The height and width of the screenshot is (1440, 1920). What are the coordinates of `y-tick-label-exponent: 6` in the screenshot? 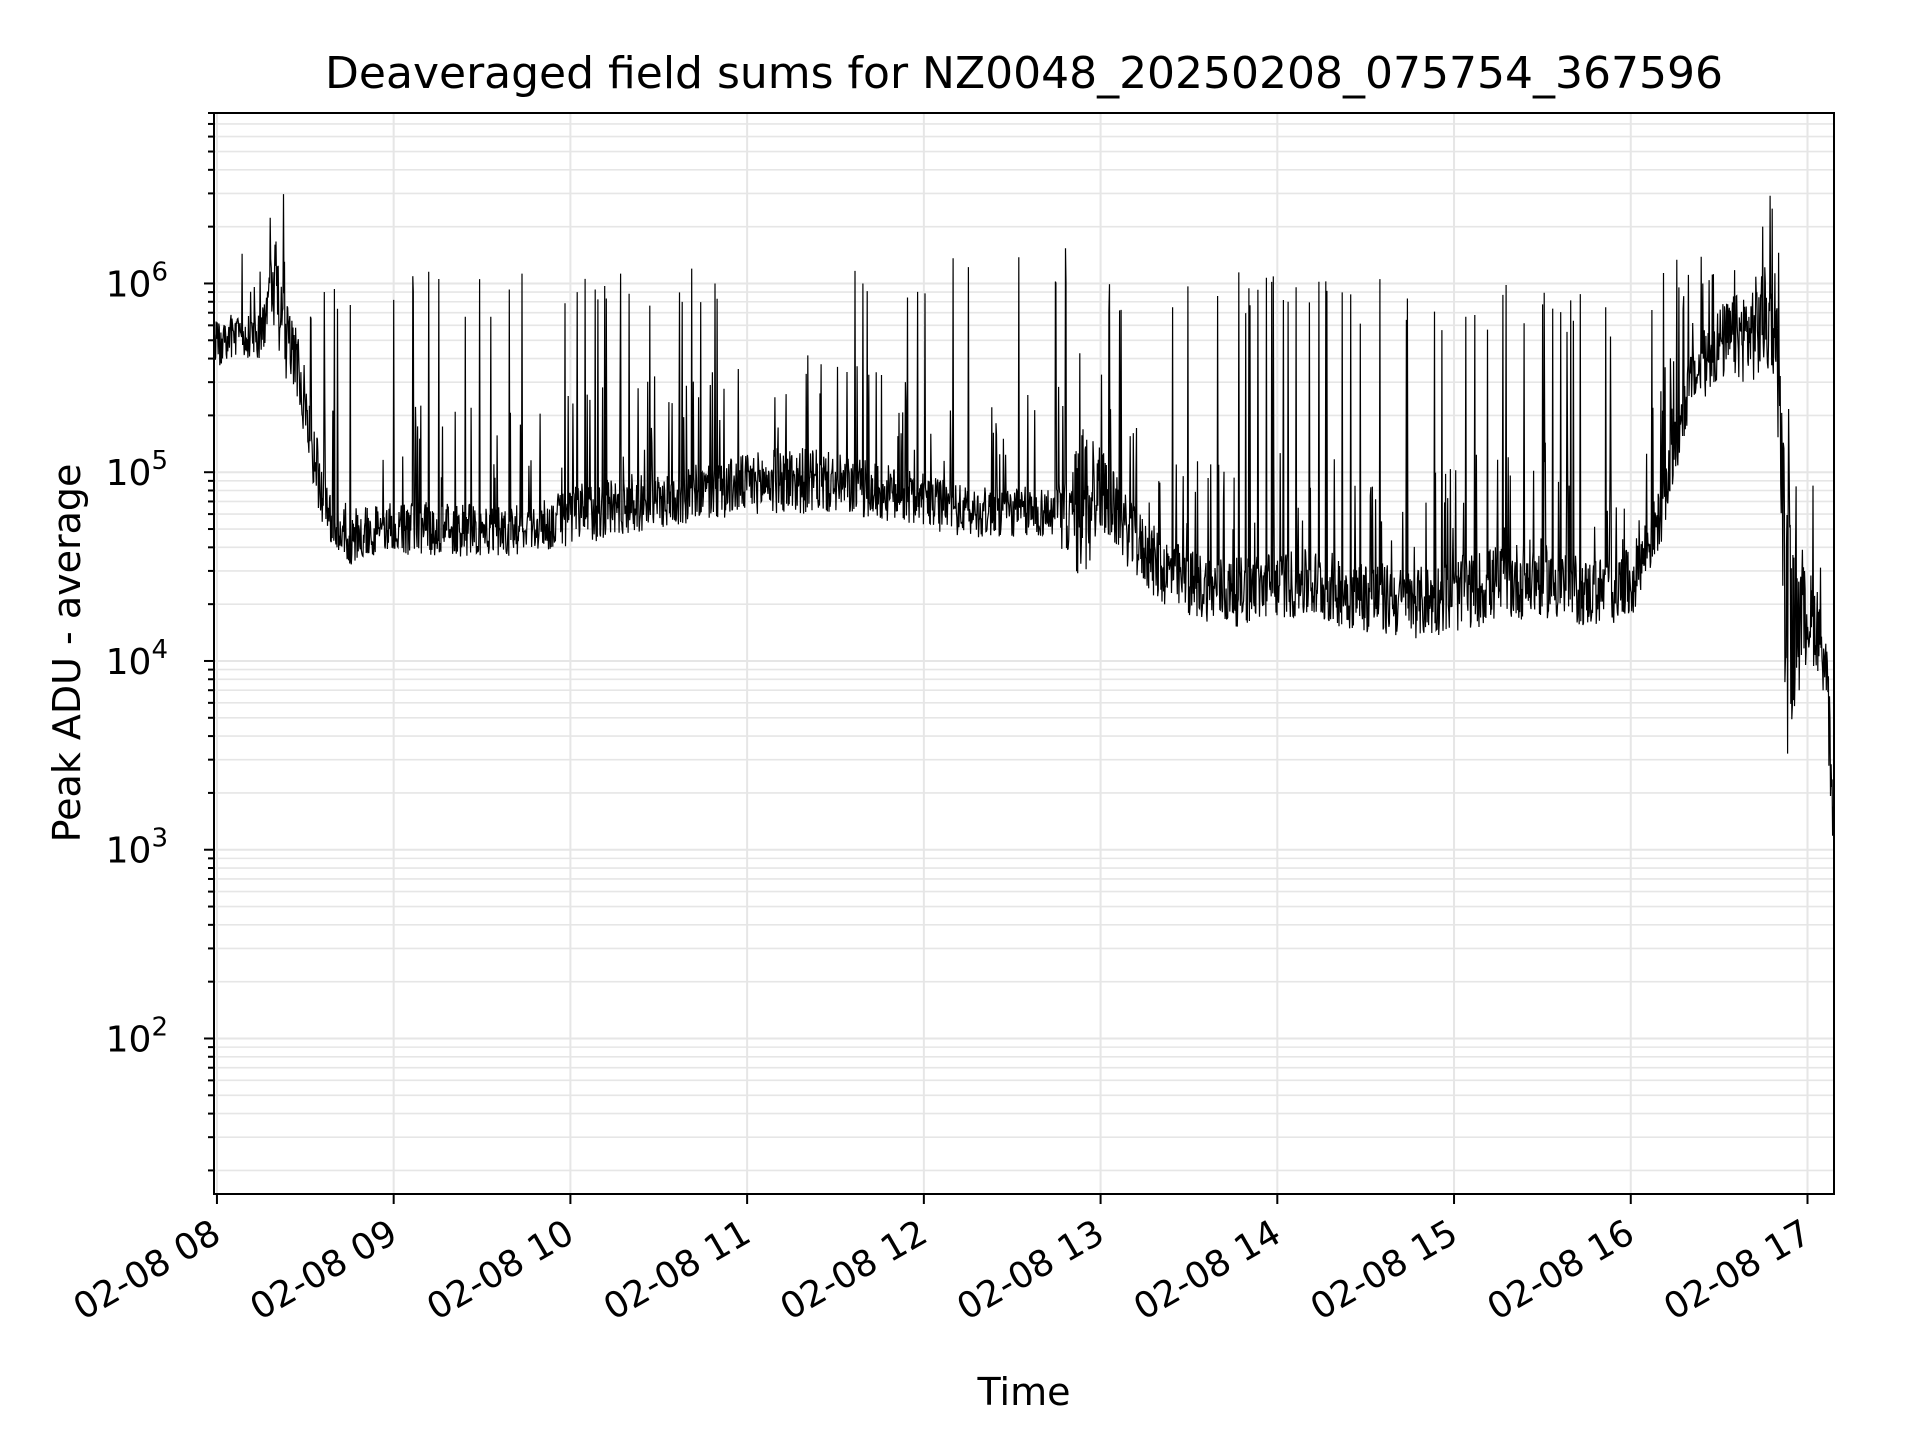 It's located at (159, 272).